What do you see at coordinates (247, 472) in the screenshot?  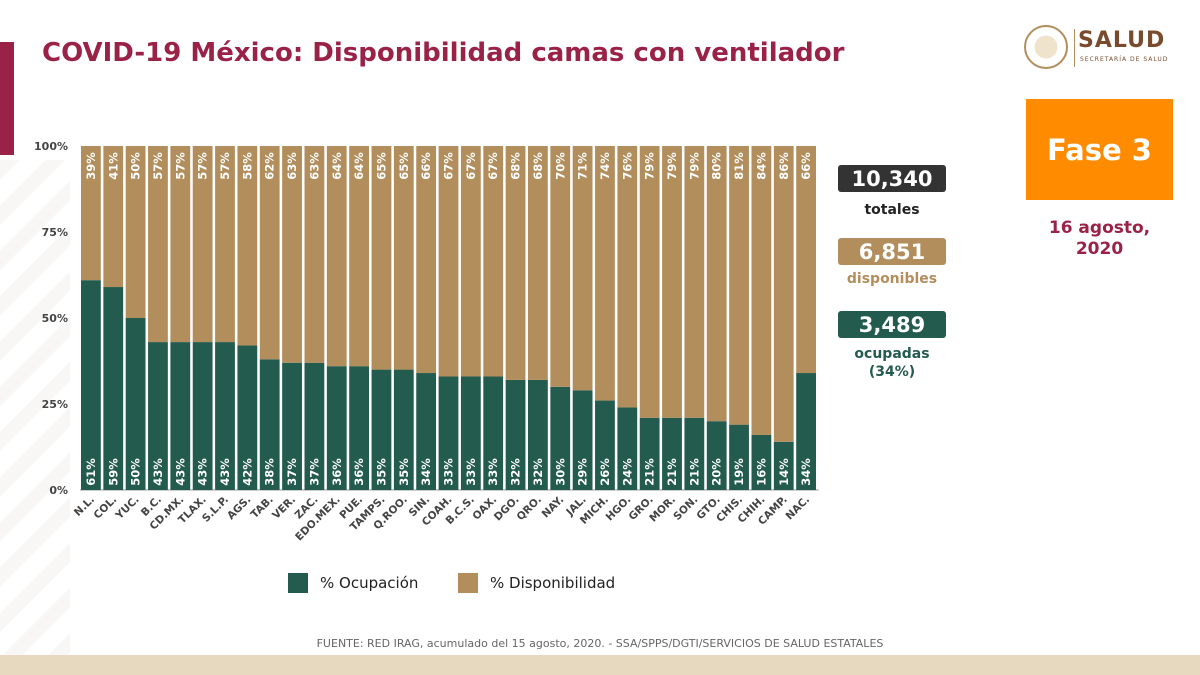 I see `data-label-occupation: 42%` at bounding box center [247, 472].